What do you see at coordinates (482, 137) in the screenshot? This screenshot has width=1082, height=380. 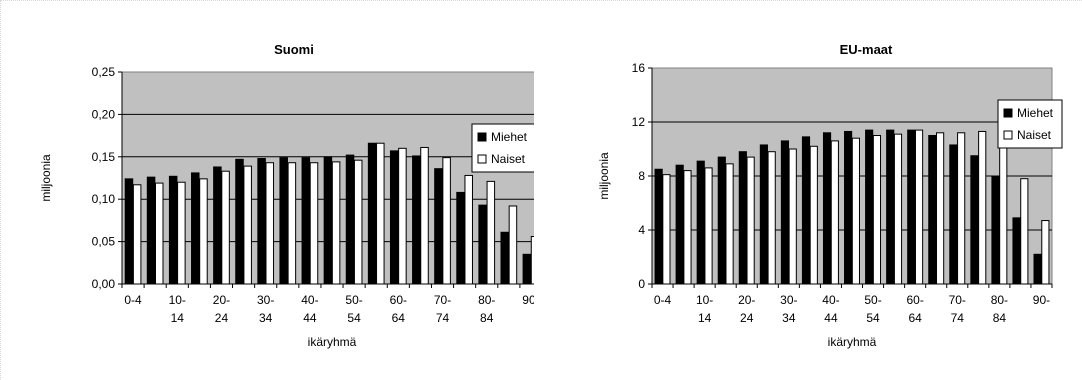 I see `suomi-legend-swatch-miehet` at bounding box center [482, 137].